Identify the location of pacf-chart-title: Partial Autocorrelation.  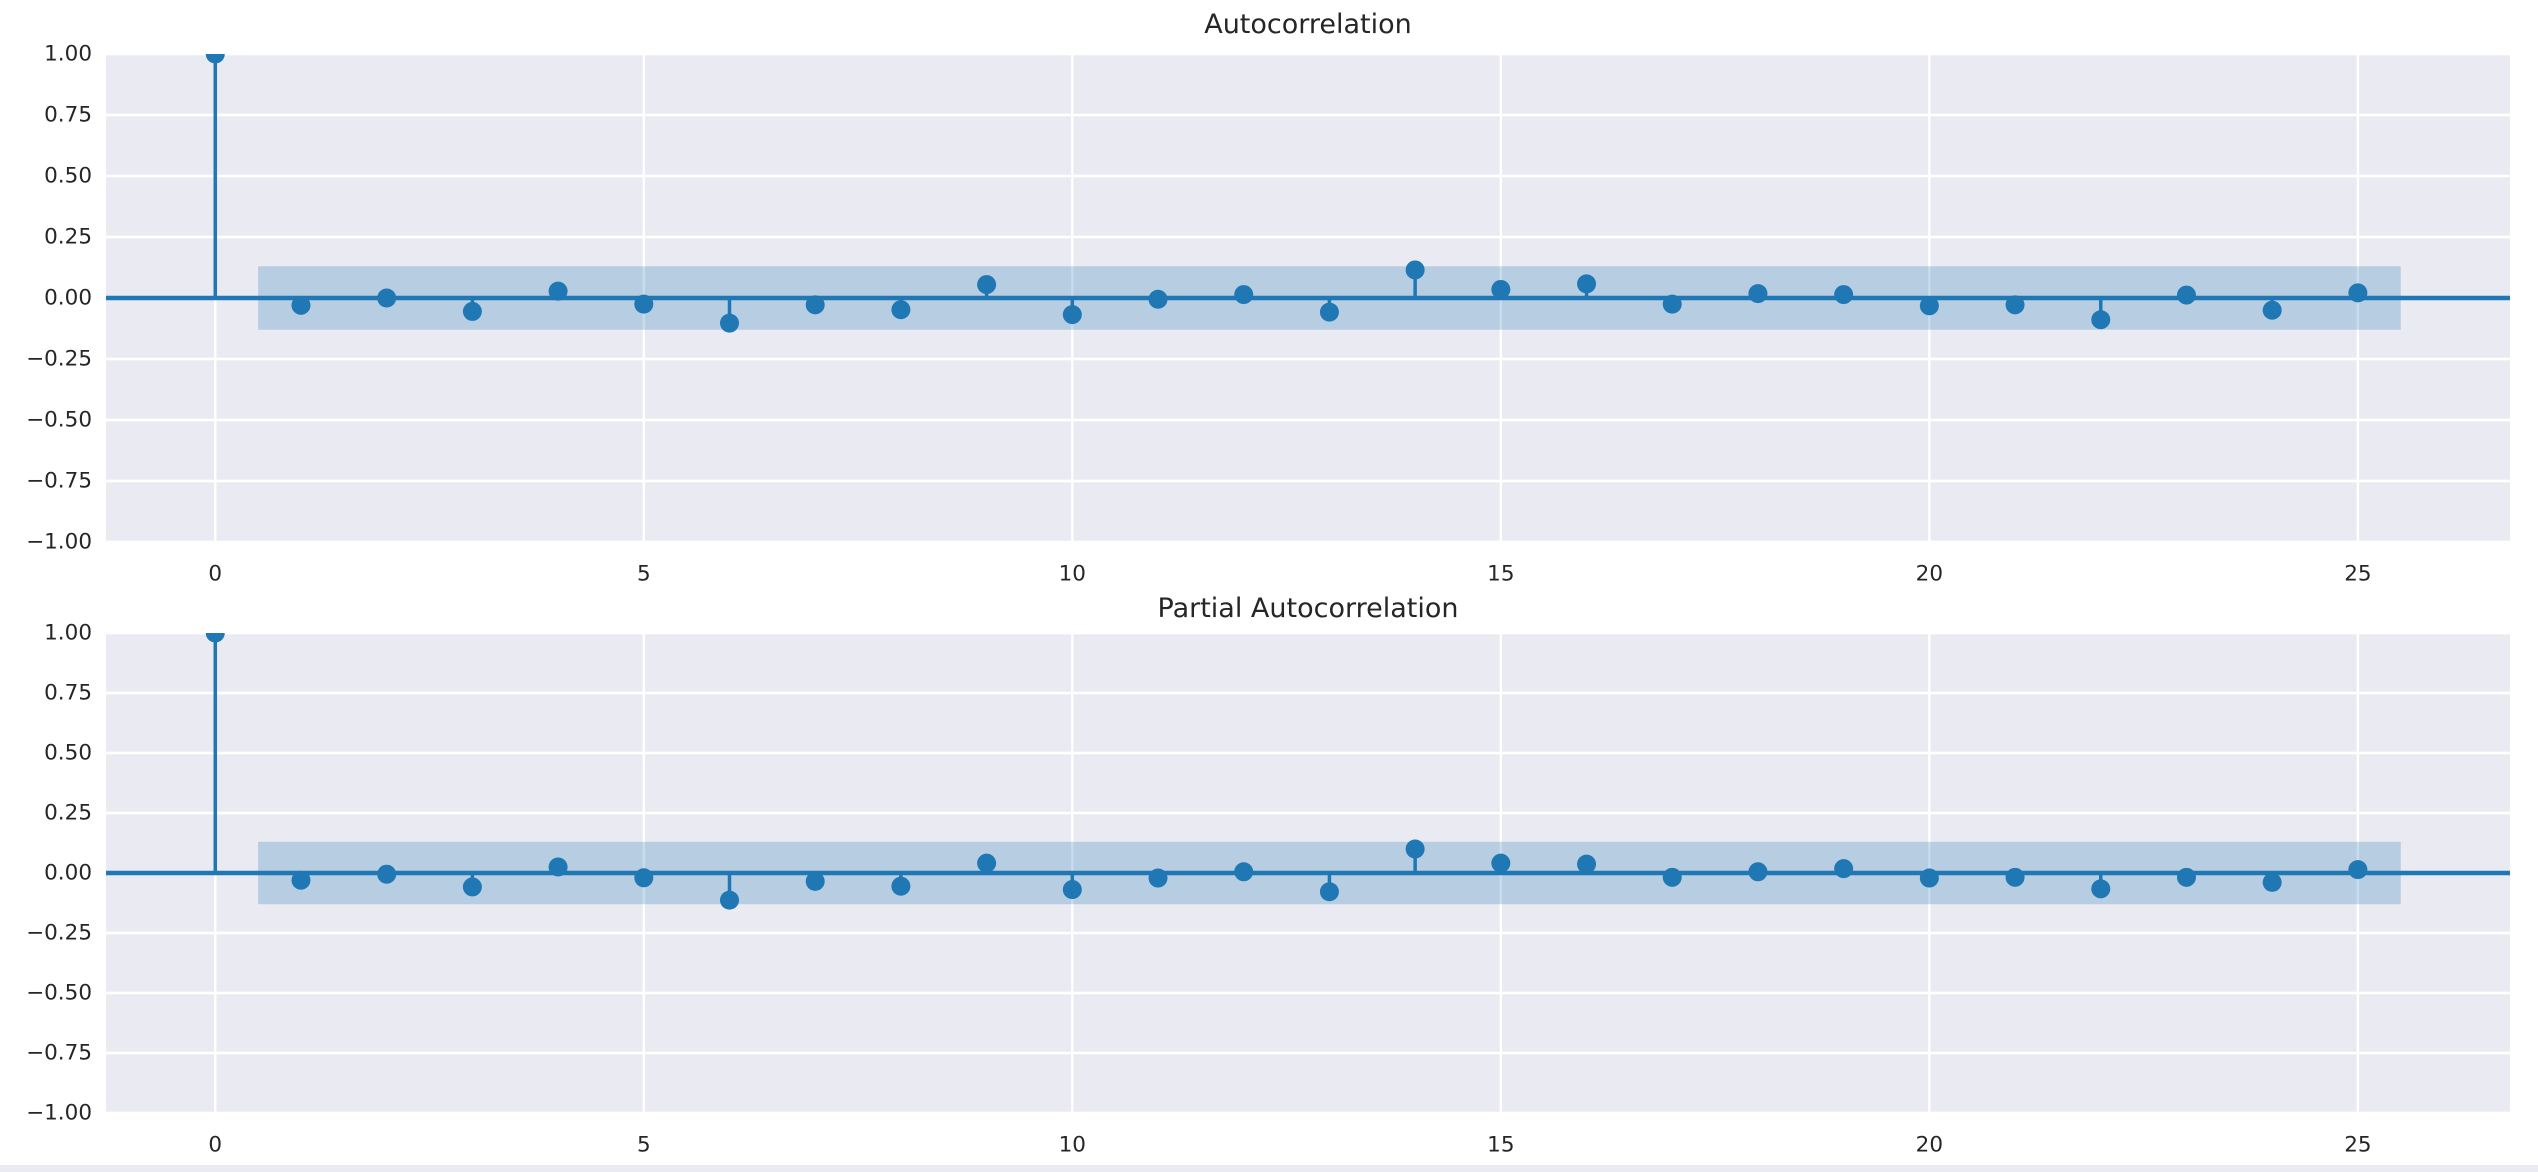
(1308, 608).